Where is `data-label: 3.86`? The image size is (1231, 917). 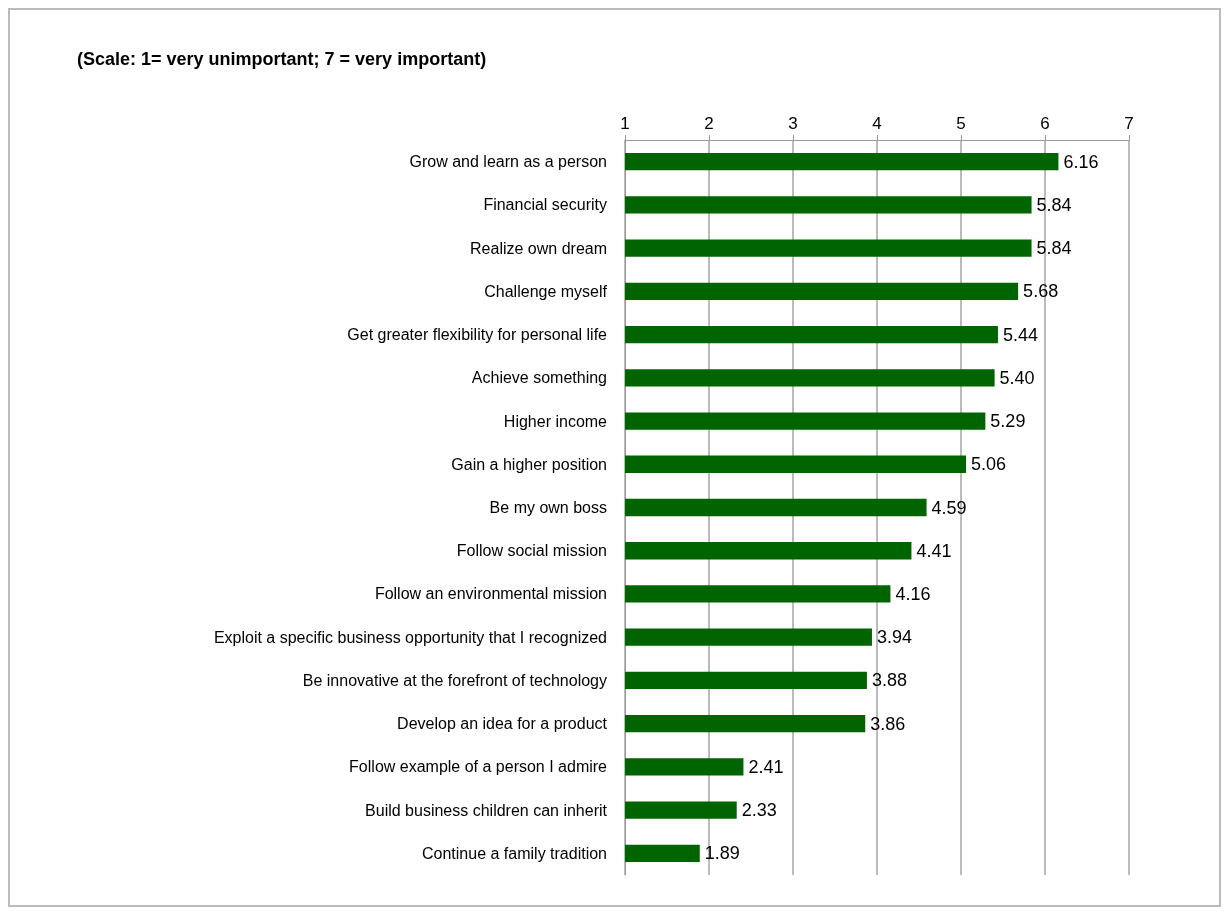 data-label: 3.86 is located at coordinates (888, 723).